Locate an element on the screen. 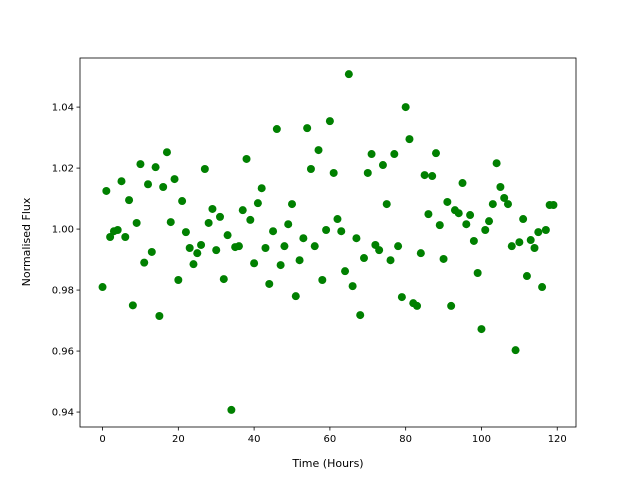  y-tick-label: 1.04 is located at coordinates (63, 108).